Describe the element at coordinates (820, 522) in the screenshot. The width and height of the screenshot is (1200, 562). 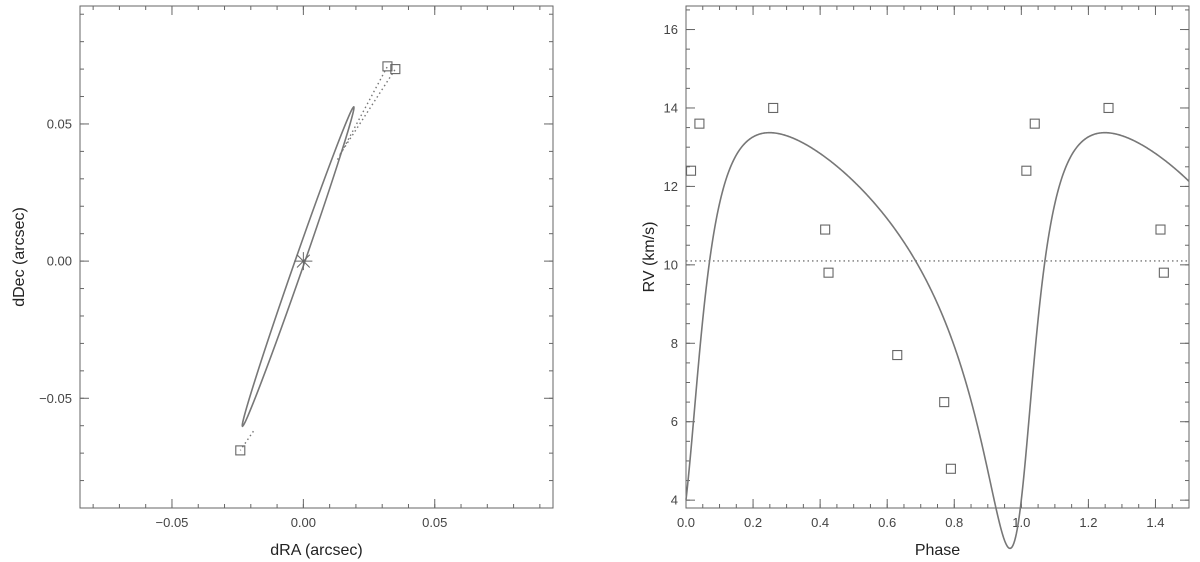
I see `x-tick-label: 0.4` at that location.